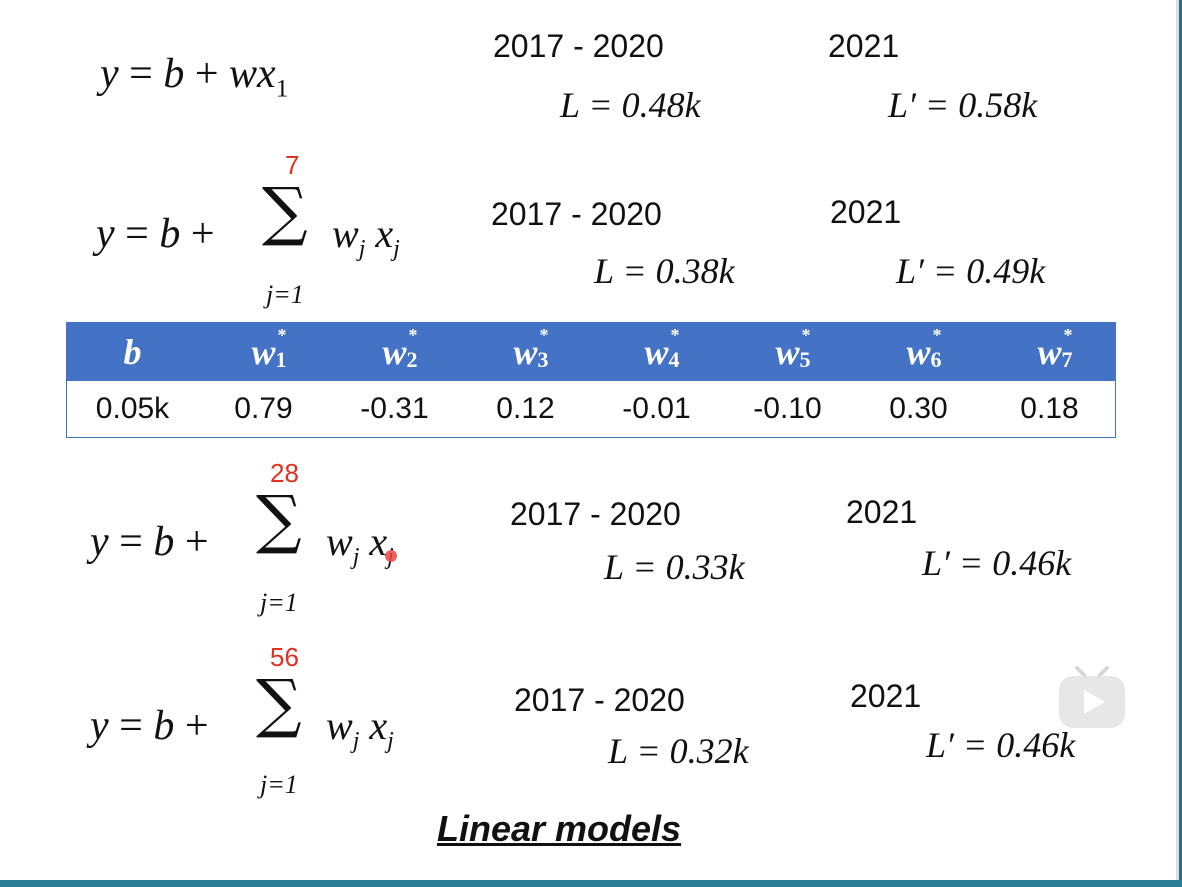  I want to click on formula-term-2: wj xj, so click(366, 236).